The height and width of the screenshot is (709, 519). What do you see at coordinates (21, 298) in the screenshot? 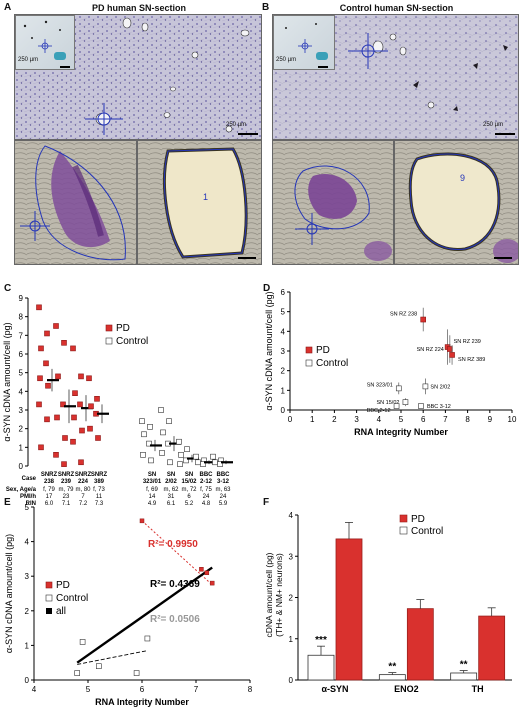
I see `c-y-tick-label: 9` at bounding box center [21, 298].